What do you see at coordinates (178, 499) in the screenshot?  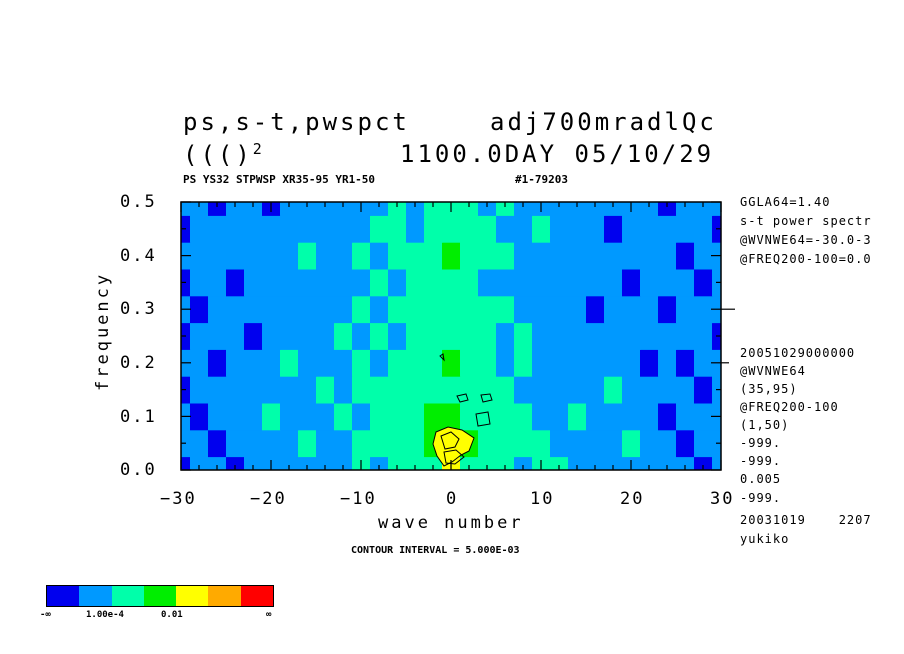 I see `x-tick-label-m30: −30` at bounding box center [178, 499].